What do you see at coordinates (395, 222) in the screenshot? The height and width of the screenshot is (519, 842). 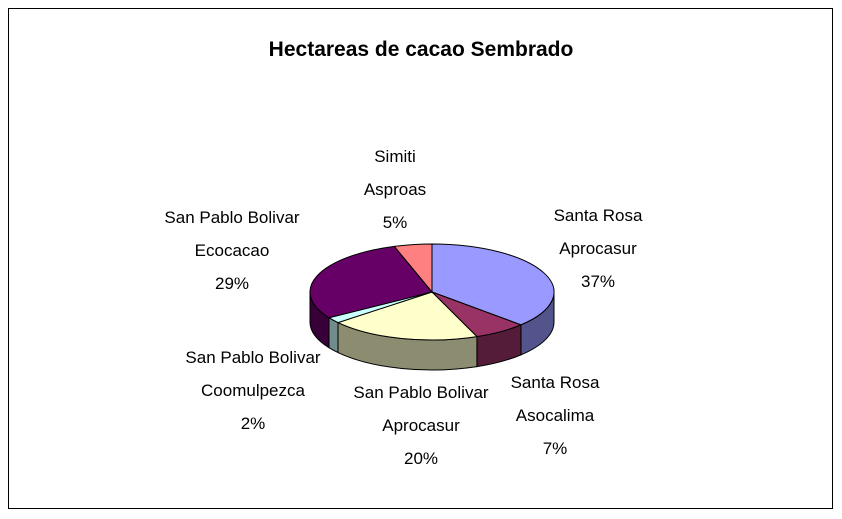 I see `slice-value-label: 5%` at bounding box center [395, 222].